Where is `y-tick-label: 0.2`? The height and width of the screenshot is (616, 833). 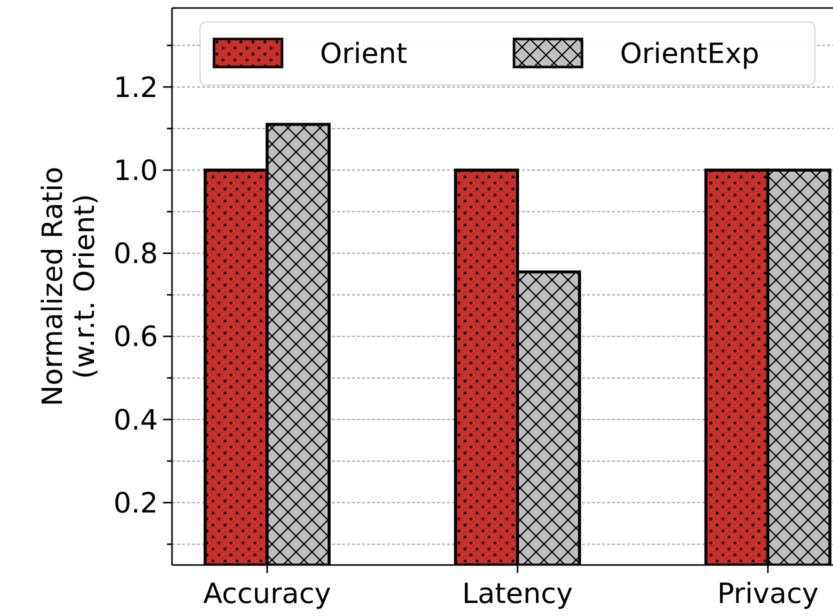
y-tick-label: 0.2 is located at coordinates (135, 503).